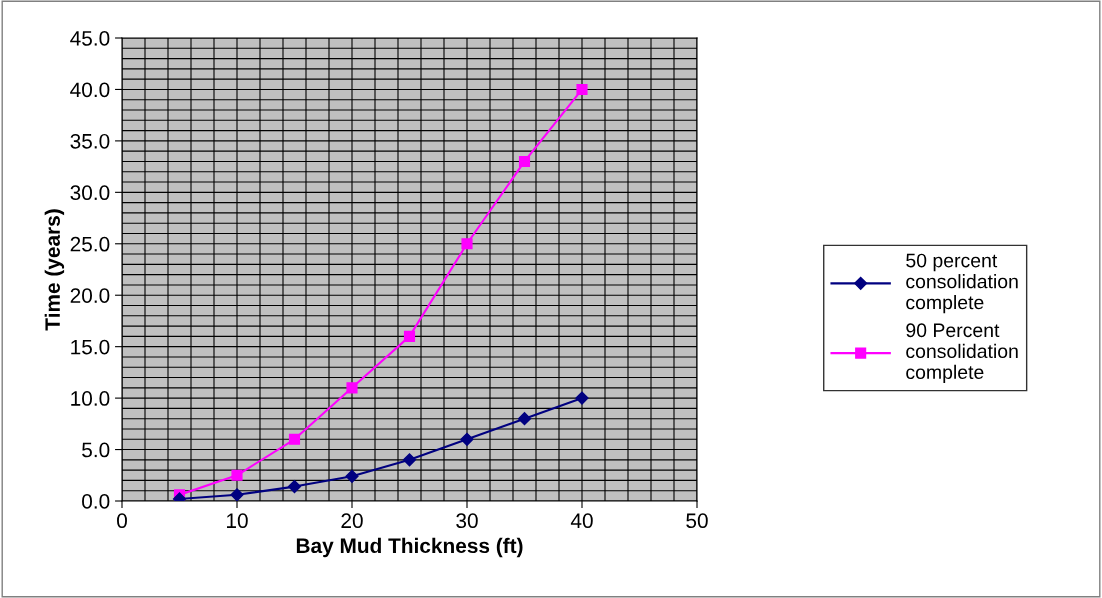 Image resolution: width=1102 pixels, height=598 pixels. I want to click on x-tick-label: 30, so click(467, 521).